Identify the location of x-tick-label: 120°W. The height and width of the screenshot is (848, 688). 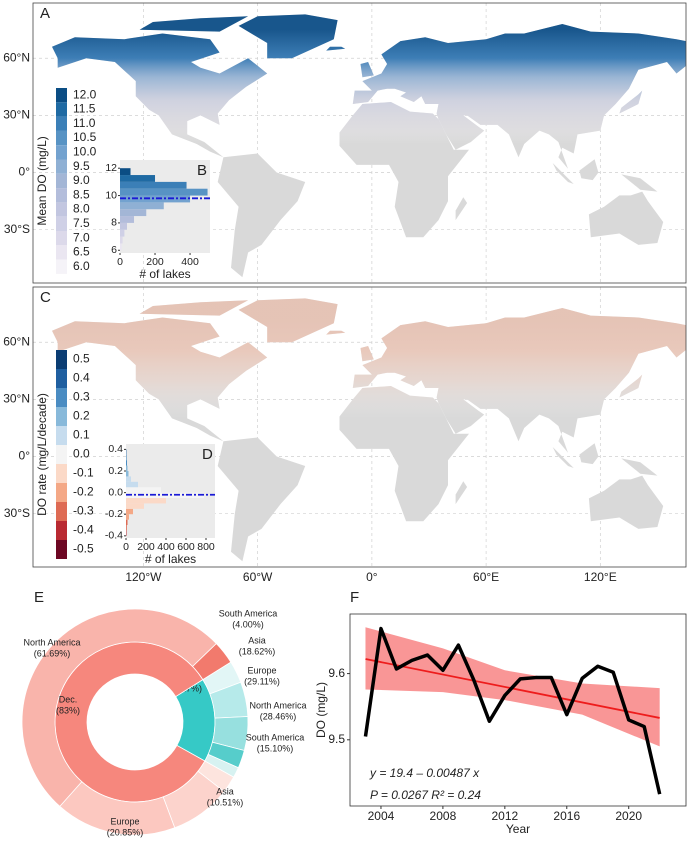
(143, 577).